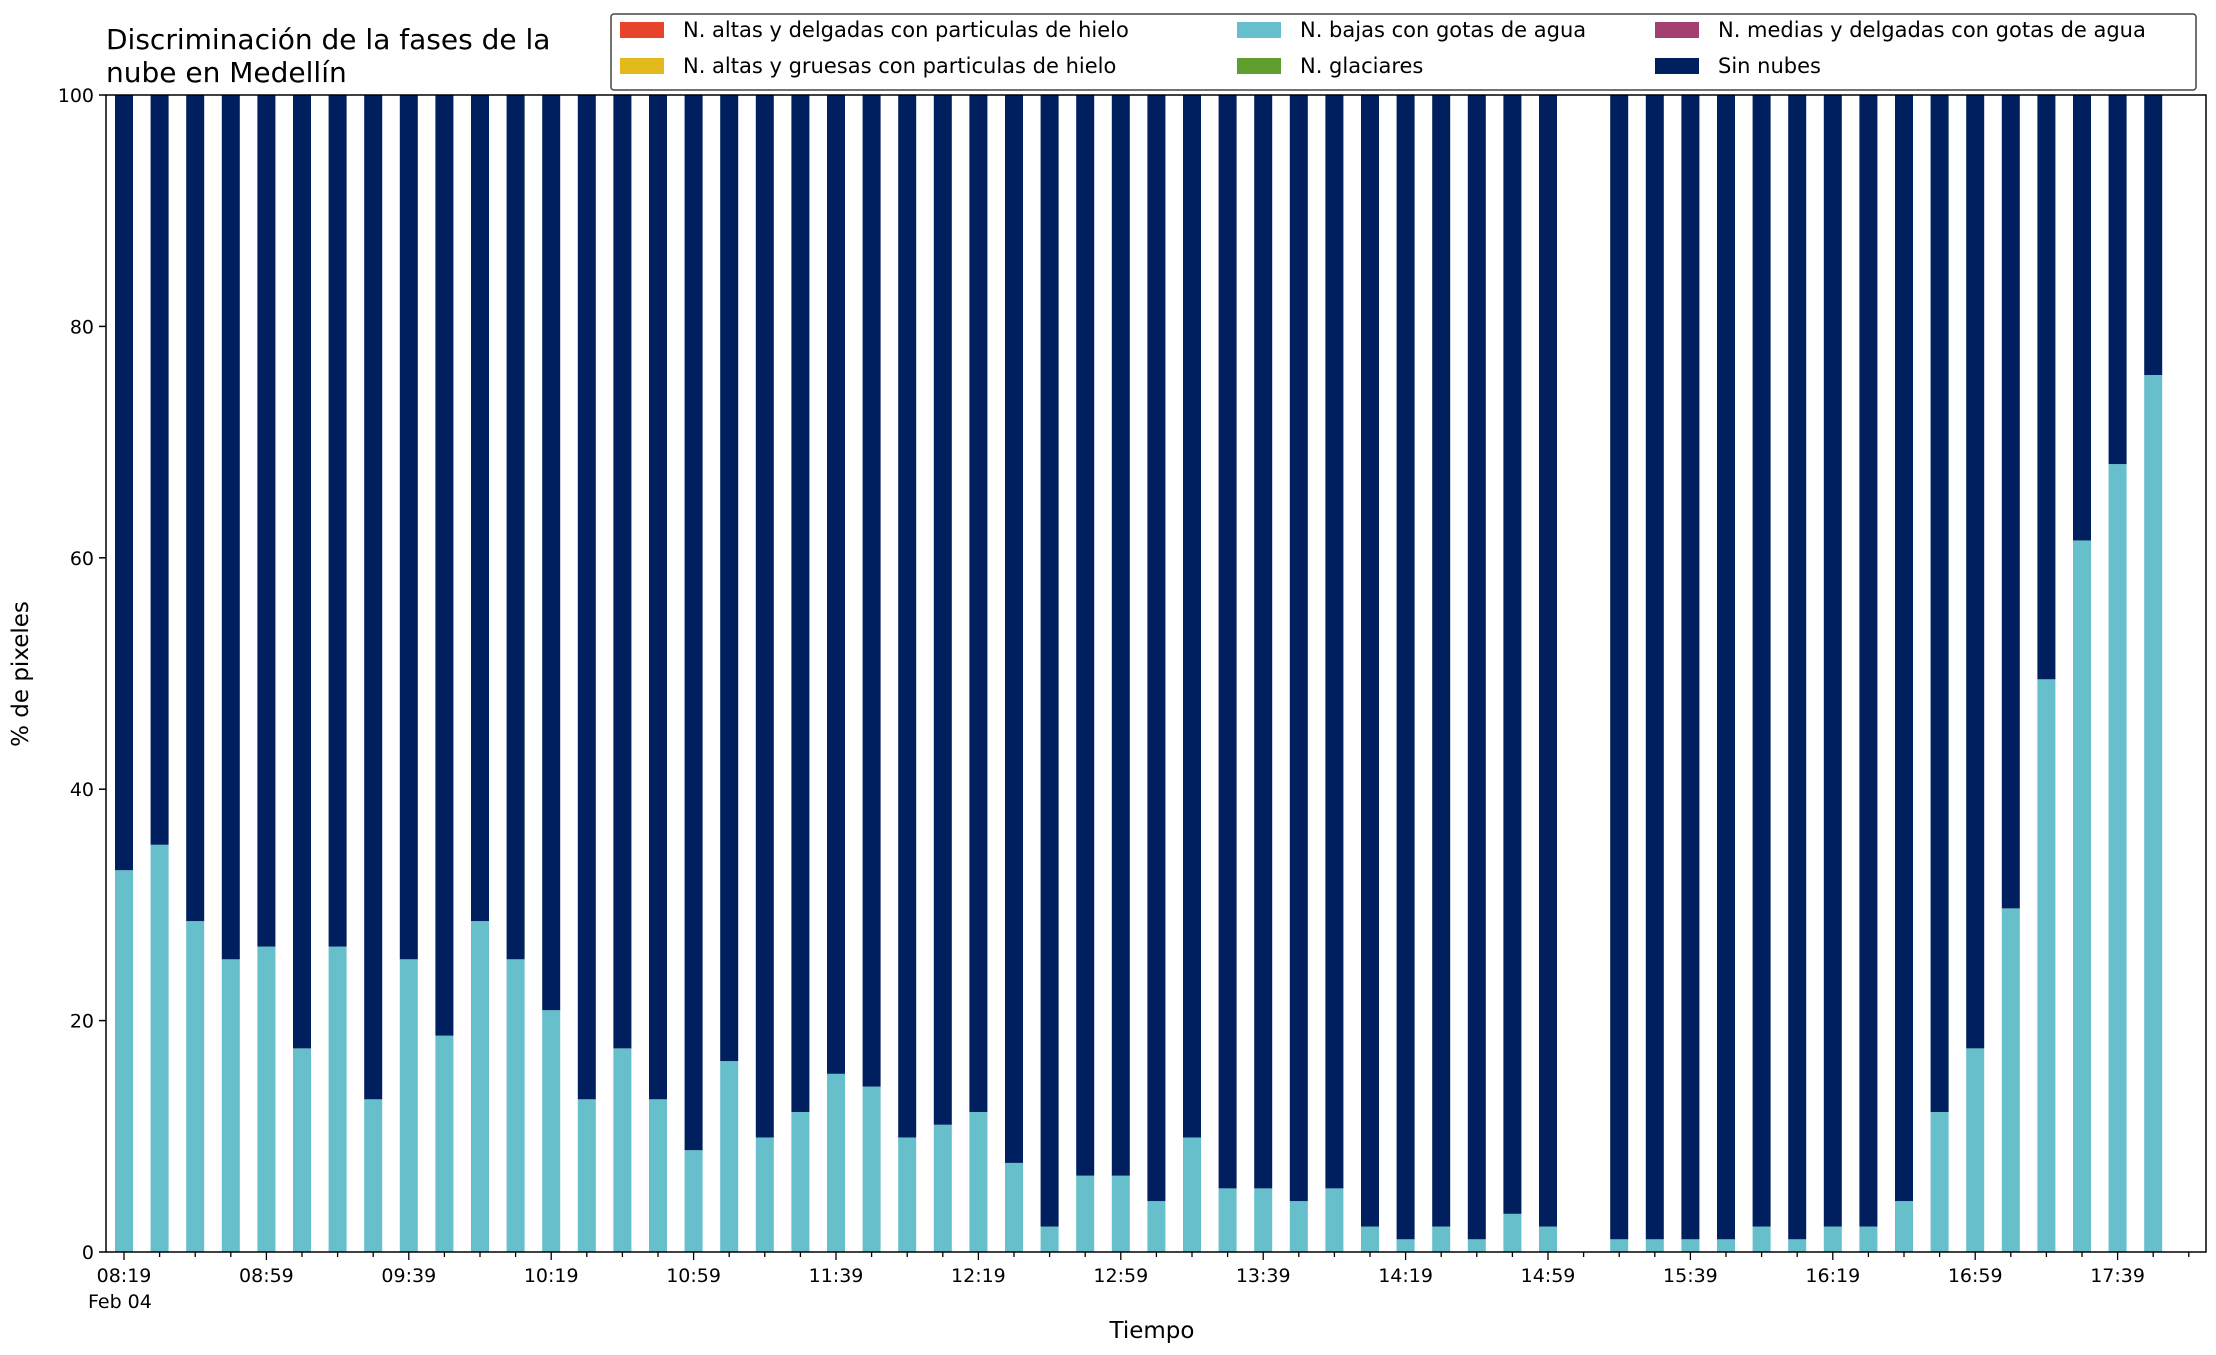 This screenshot has height=1355, width=2216. I want to click on x-tick-label: 14:59, so click(1548, 1276).